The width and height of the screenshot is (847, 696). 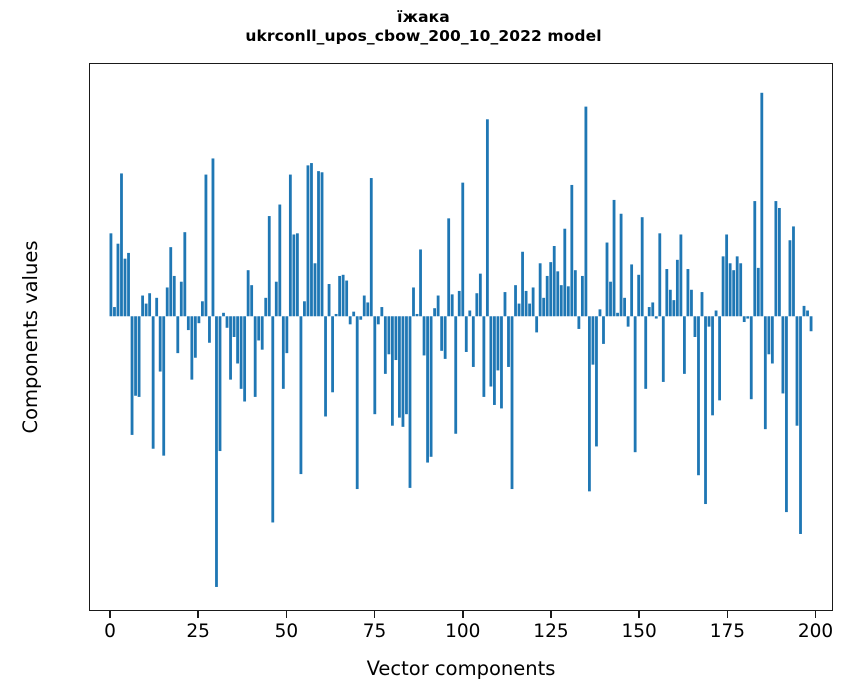 I want to click on x-tick-label: 175, so click(x=727, y=631).